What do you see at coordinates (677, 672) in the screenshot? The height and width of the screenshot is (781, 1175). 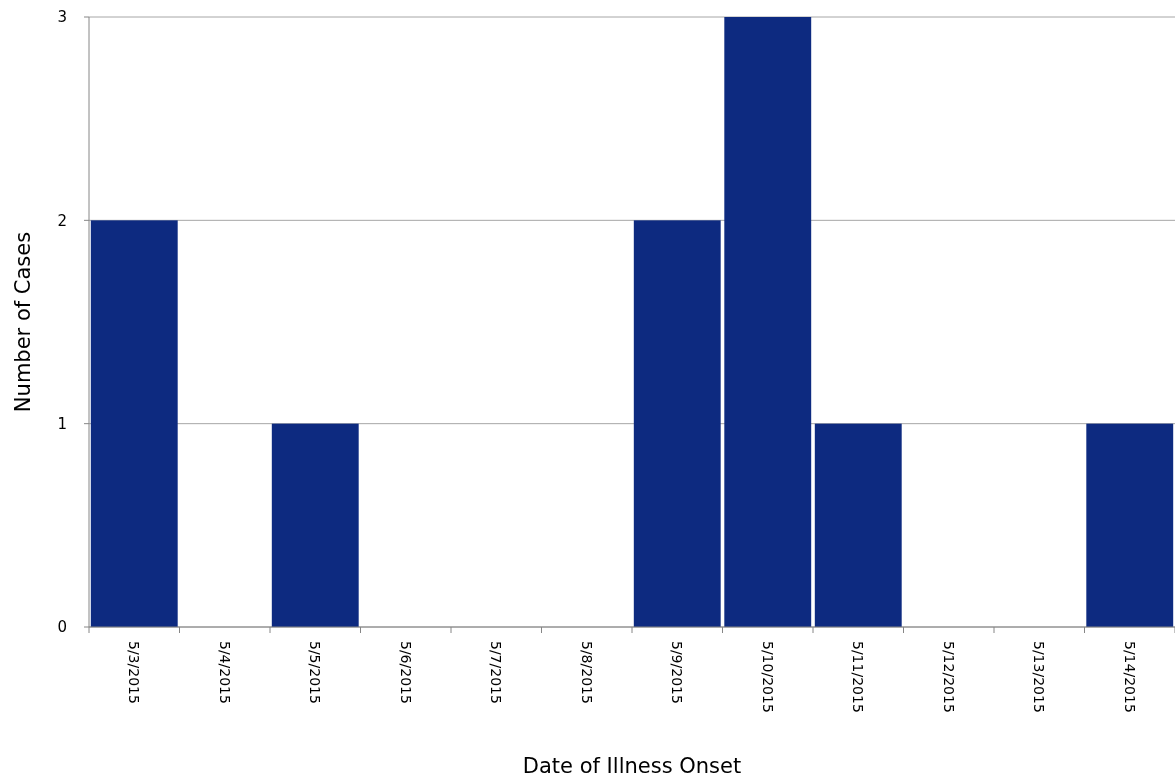 I see `x-tick-label: 5/9/2015` at bounding box center [677, 672].